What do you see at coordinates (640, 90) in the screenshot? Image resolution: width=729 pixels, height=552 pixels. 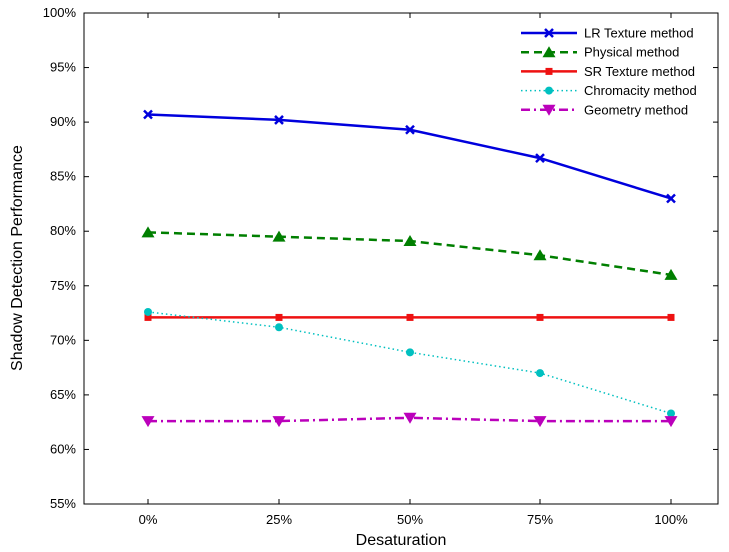 I see `legend-label: Chromacity method` at bounding box center [640, 90].